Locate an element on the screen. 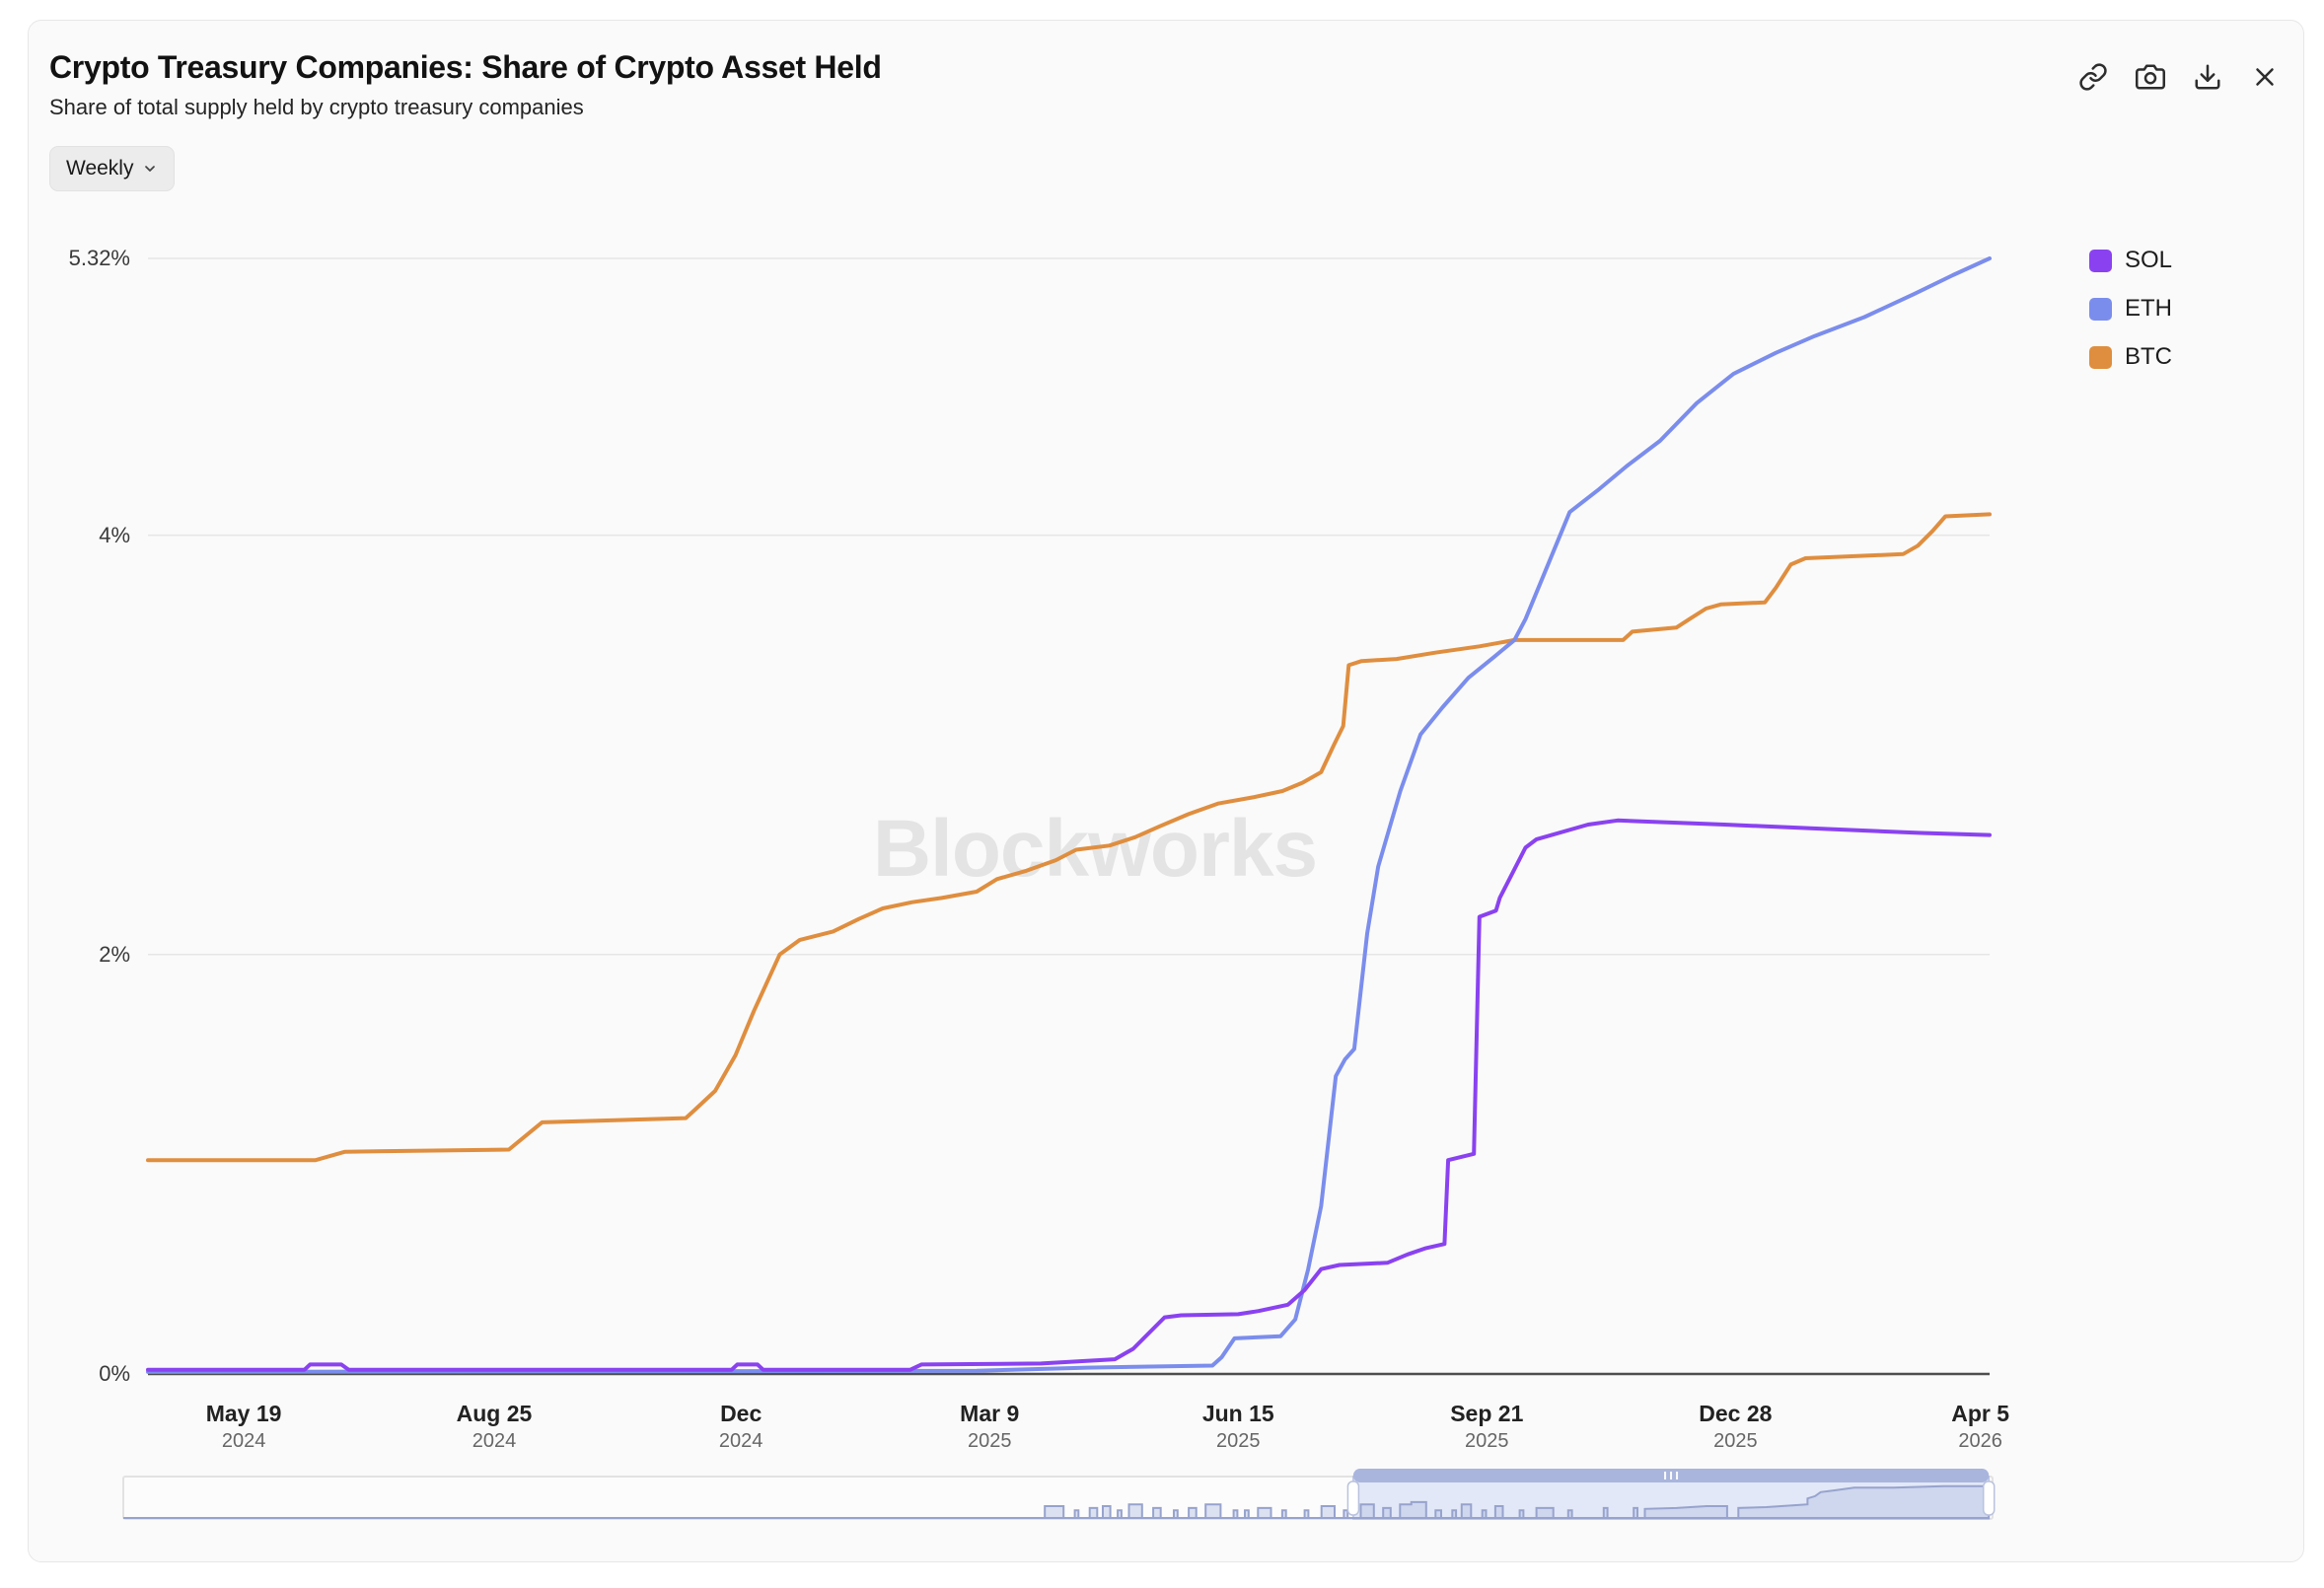  frequency-label: Weekly is located at coordinates (100, 169).